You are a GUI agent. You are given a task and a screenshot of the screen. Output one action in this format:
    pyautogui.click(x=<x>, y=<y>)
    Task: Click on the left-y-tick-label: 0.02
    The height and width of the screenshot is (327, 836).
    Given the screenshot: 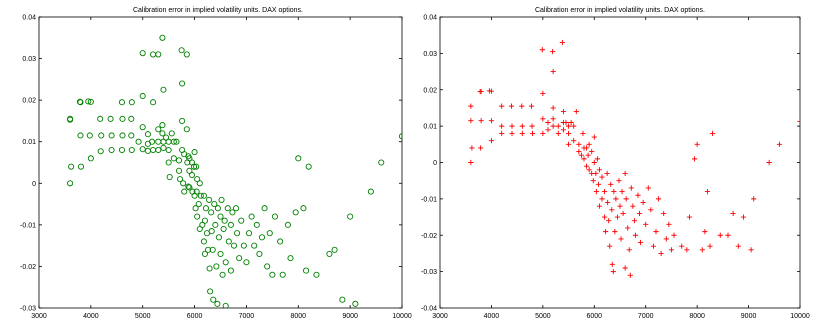 What is the action you would take?
    pyautogui.click(x=29, y=101)
    